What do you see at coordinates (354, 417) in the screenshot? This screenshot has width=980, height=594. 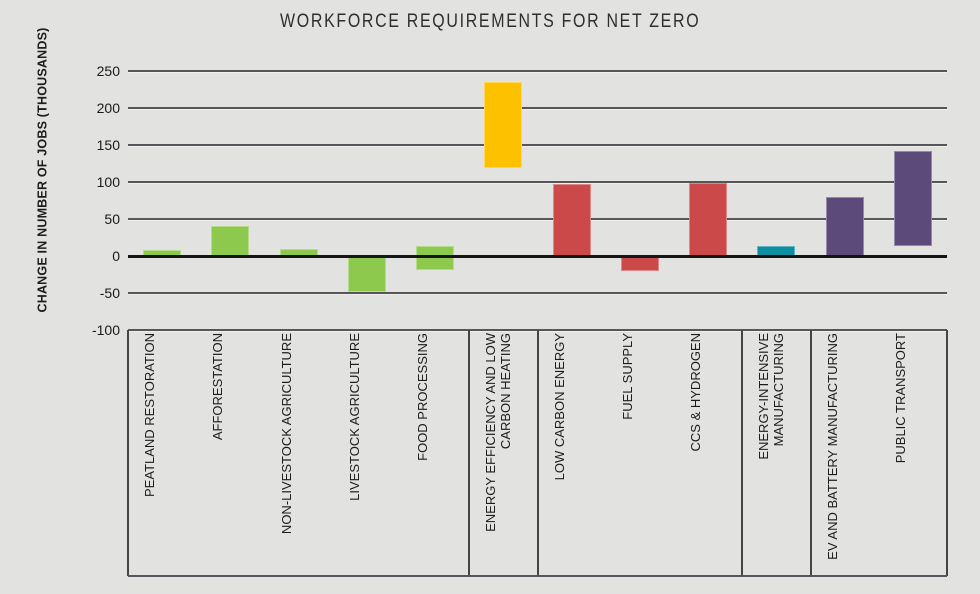 I see `category-label: LIVESTOCK AGRICULTURE` at bounding box center [354, 417].